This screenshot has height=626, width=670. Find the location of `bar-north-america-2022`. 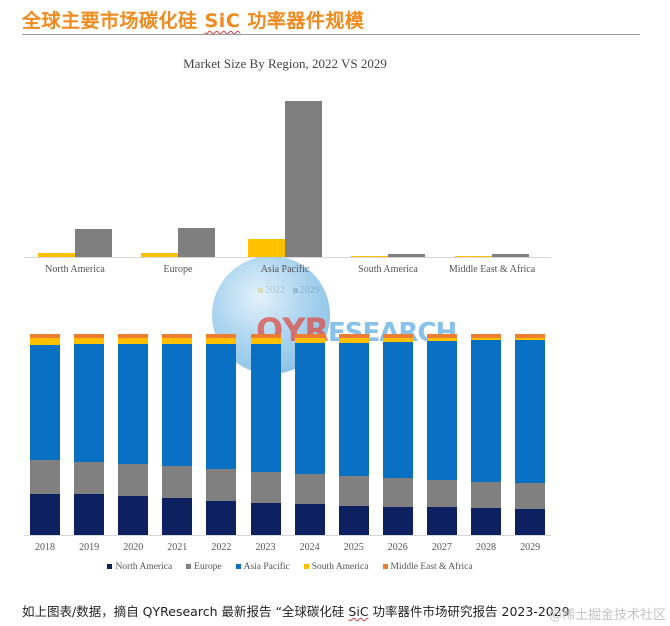

bar-north-america-2022 is located at coordinates (56, 255).